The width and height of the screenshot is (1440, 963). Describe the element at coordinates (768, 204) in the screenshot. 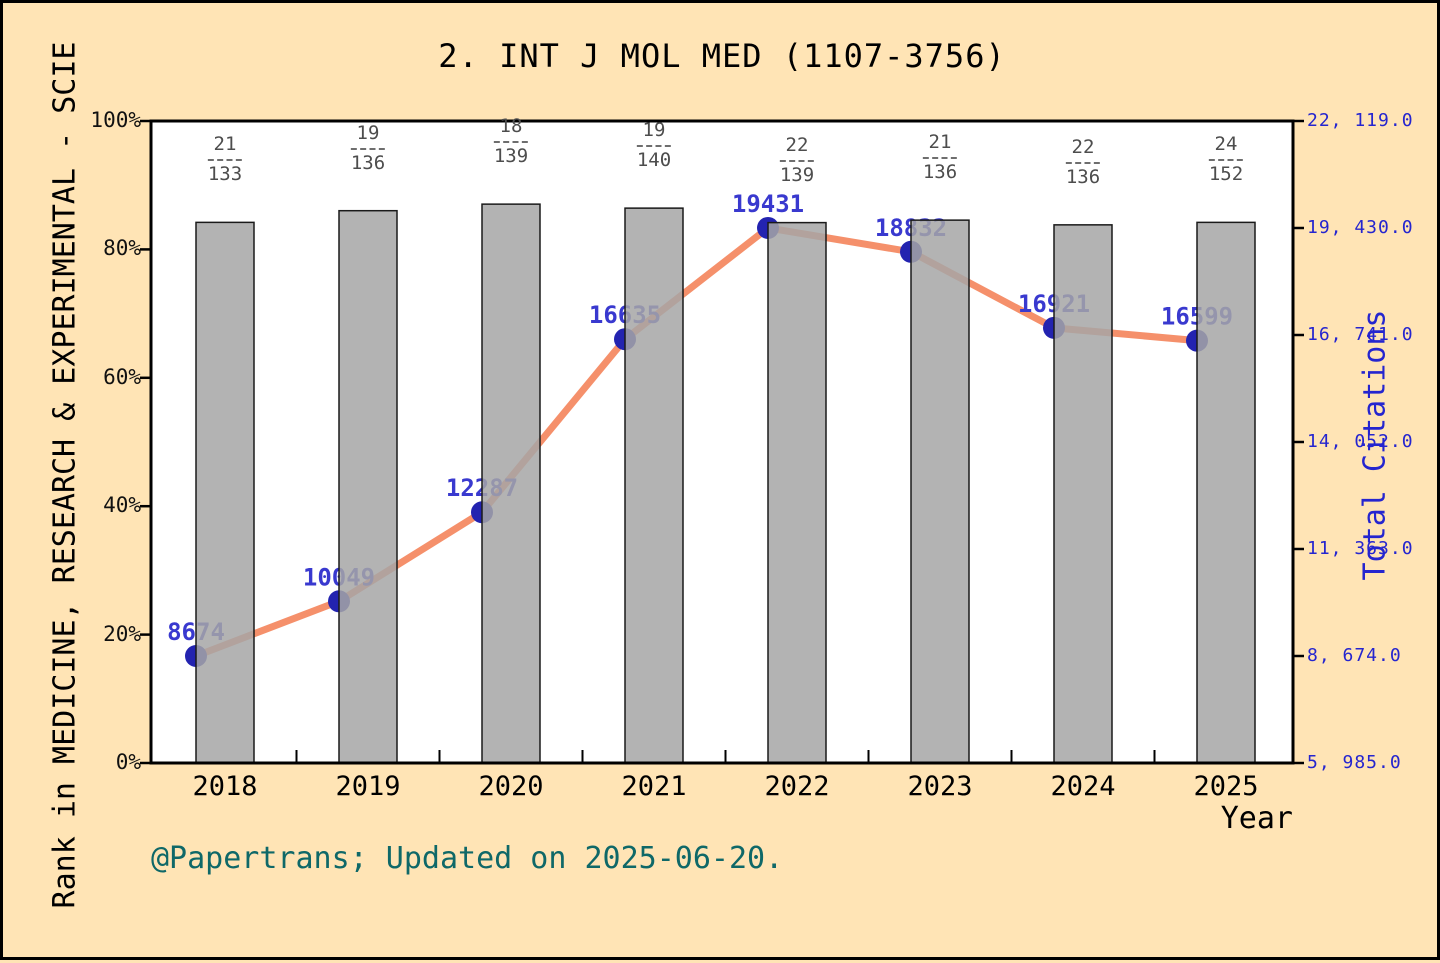

I see `citation-value-label: 19431` at that location.